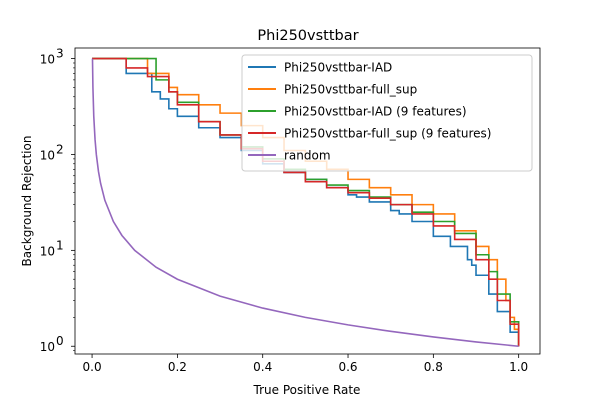 Image resolution: width=600 pixels, height=400 pixels. What do you see at coordinates (305, 364) in the screenshot?
I see `x-axis: 0.0 0.2 0.4 0.6 0.8 1.0` at bounding box center [305, 364].